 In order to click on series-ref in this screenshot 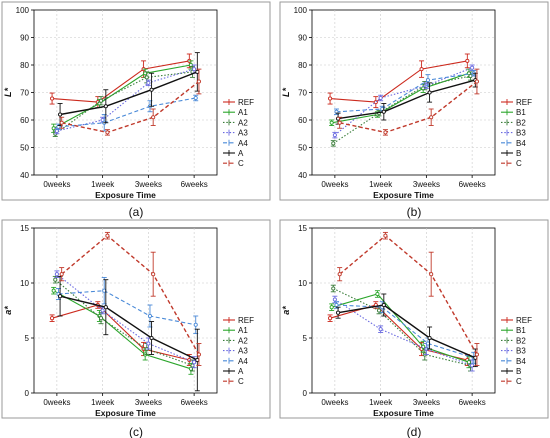, I will do `click(398, 81)`.